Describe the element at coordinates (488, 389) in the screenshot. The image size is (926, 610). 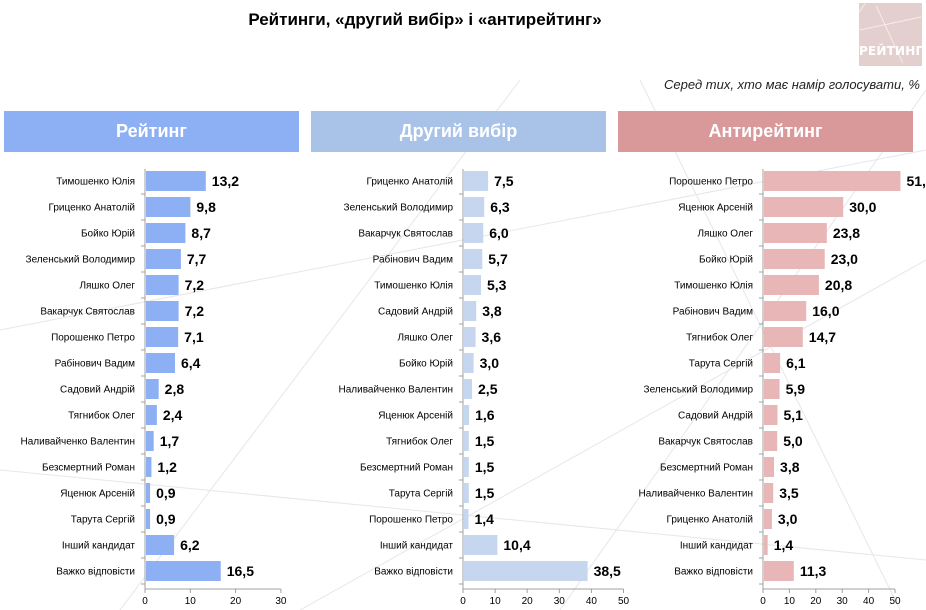
I see `value-label: 2,5` at that location.